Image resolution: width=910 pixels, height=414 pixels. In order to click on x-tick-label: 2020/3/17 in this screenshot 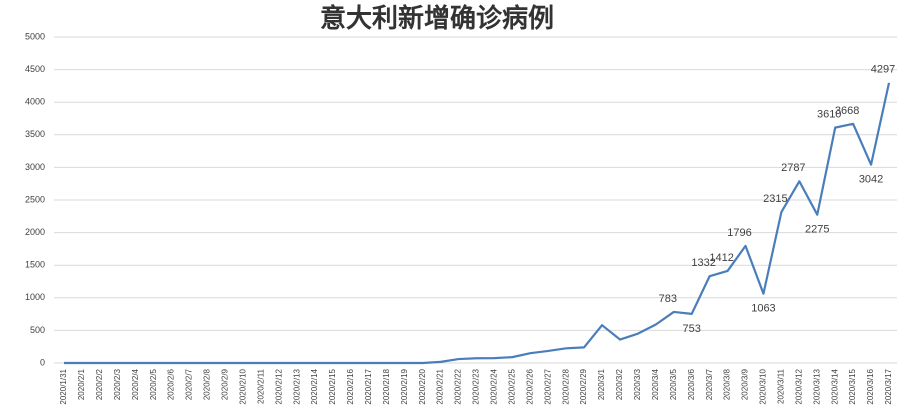, I will do `click(888, 386)`.